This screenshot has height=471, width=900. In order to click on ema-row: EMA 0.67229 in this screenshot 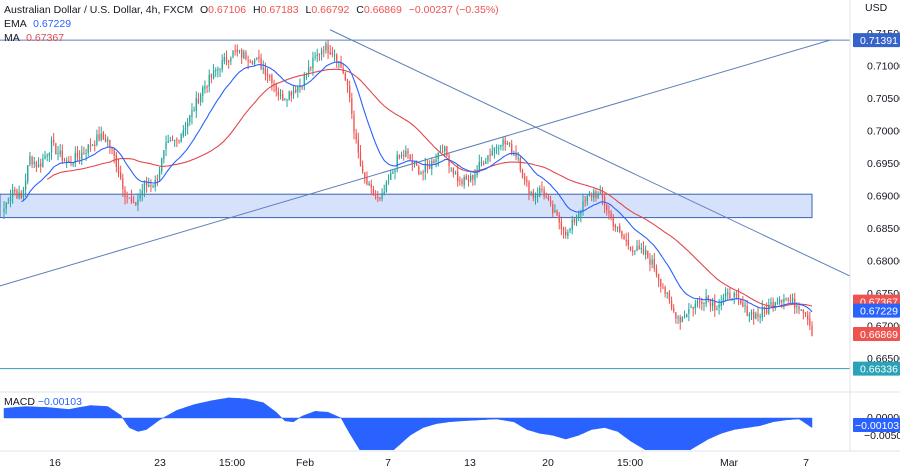, I will do `click(251, 24)`.